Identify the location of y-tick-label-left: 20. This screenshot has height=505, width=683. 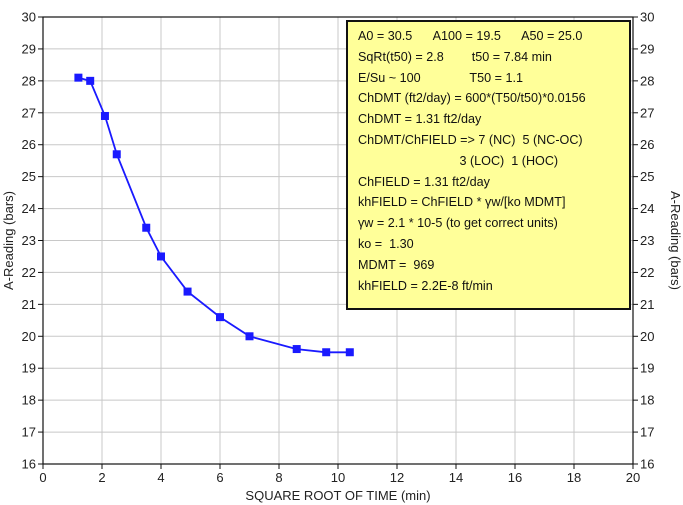
(29, 336).